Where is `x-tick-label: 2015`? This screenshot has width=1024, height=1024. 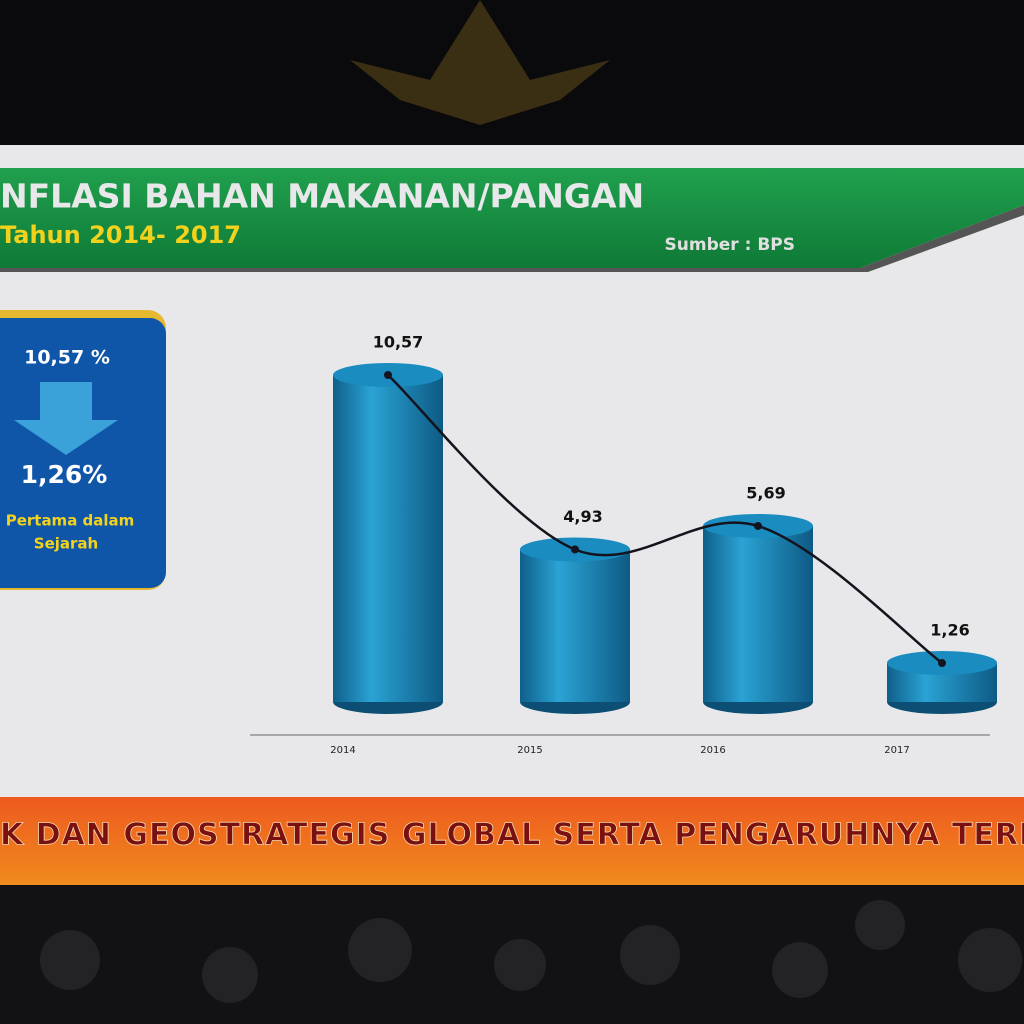 x-tick-label: 2015 is located at coordinates (529, 750).